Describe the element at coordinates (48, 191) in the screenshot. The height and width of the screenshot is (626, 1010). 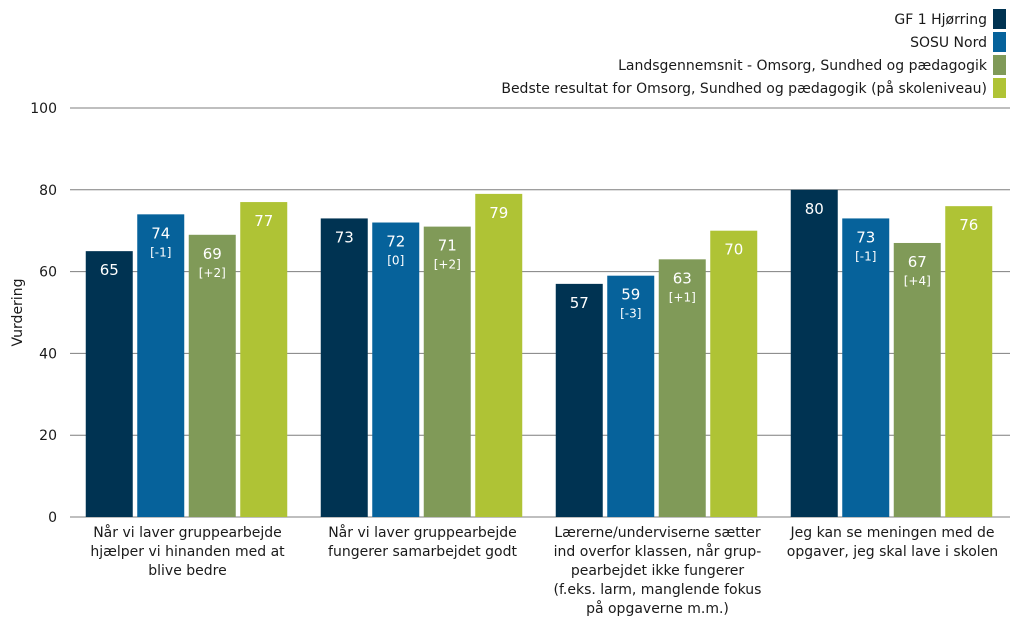
I see `y-tick-label: 80` at that location.